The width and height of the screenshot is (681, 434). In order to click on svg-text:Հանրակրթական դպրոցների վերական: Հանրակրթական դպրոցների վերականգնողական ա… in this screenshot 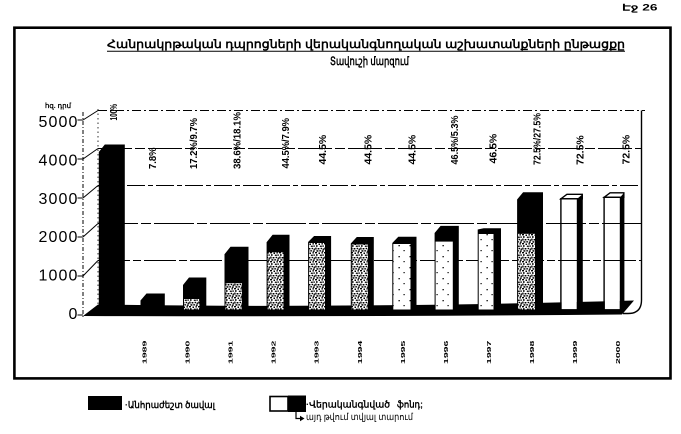, I will do `click(366, 45)`.